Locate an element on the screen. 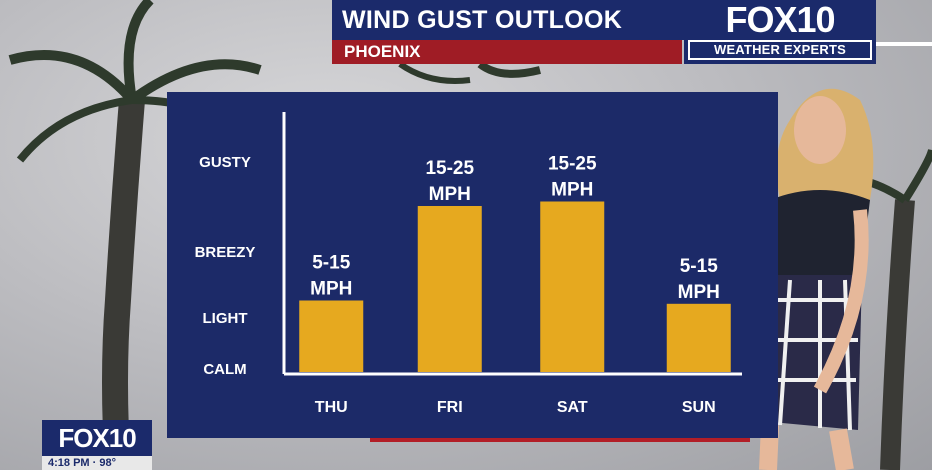 Image resolution: width=932 pixels, height=470 pixels. y-level-label: CALM is located at coordinates (224, 369).